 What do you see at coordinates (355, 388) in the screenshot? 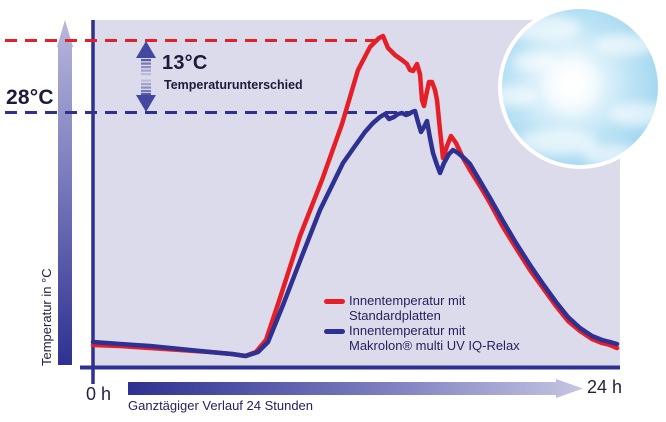
I see `x-axis-gradient-arrow` at bounding box center [355, 388].